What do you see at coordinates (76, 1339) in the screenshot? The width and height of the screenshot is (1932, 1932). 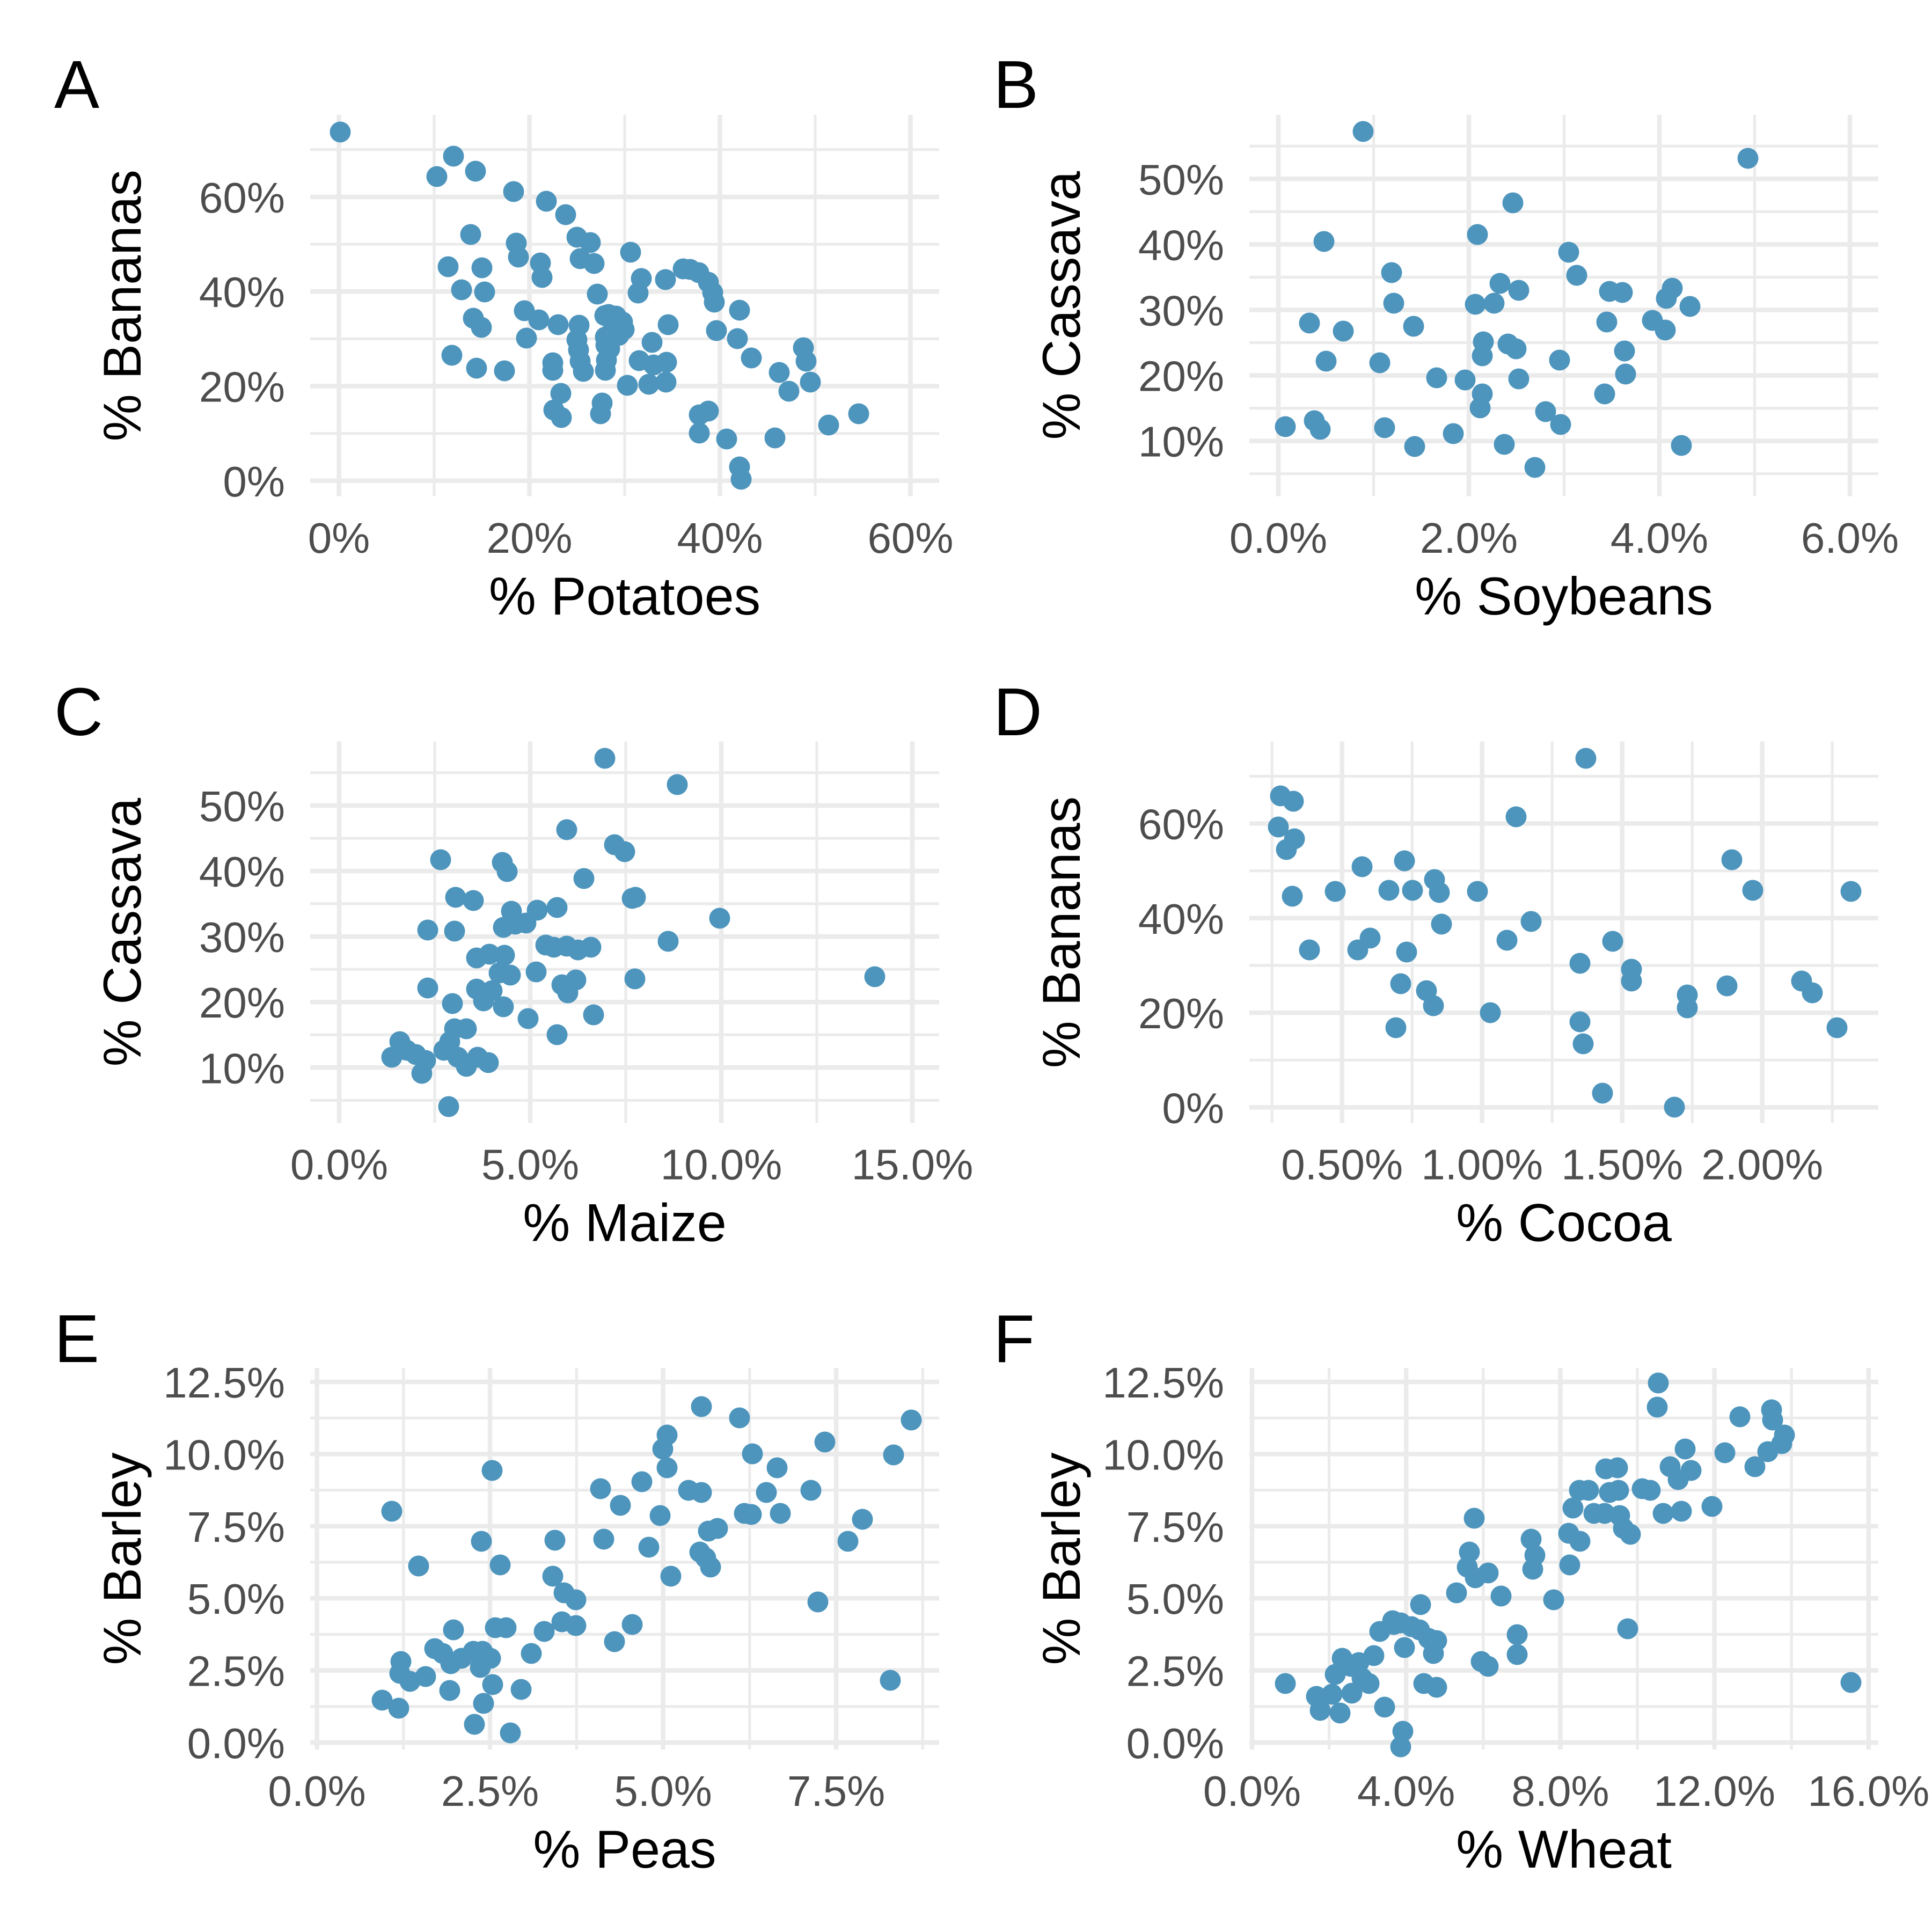 I see `svg-text: E` at bounding box center [76, 1339].